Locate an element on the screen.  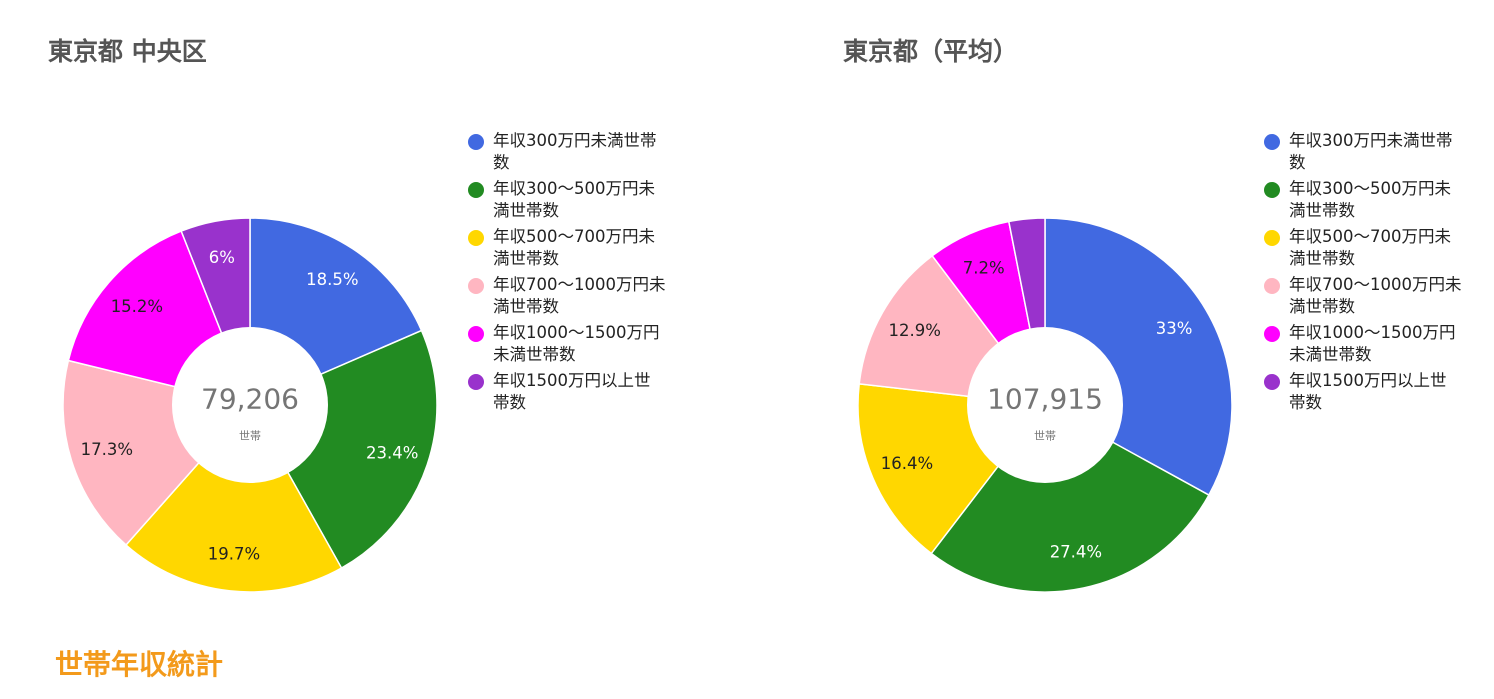
slice-label-5: 15.2% is located at coordinates (137, 306).